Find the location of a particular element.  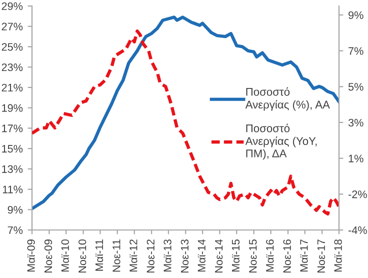

y-tick-label: 21% is located at coordinates (12, 88).